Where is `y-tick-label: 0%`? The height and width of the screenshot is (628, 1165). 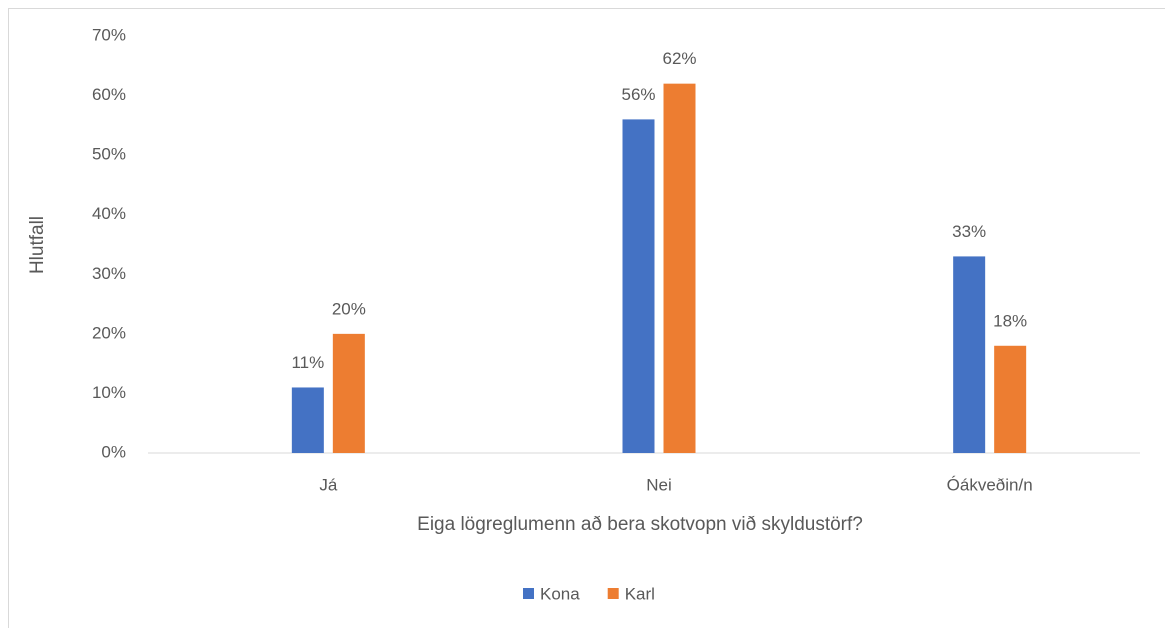 y-tick-label: 0% is located at coordinates (113, 451).